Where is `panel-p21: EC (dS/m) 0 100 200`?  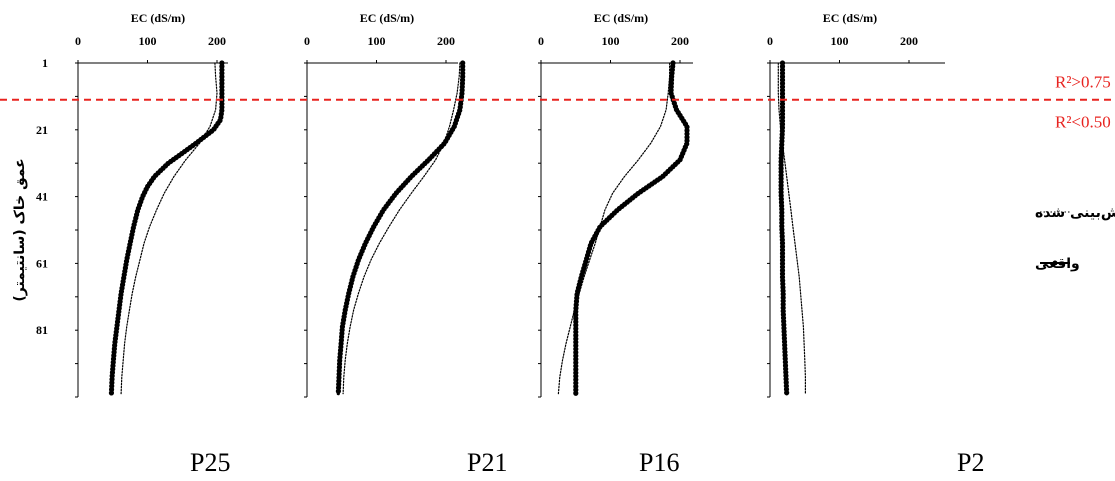
panel-p21: EC (dS/m) 0 100 200 is located at coordinates (385, 204).